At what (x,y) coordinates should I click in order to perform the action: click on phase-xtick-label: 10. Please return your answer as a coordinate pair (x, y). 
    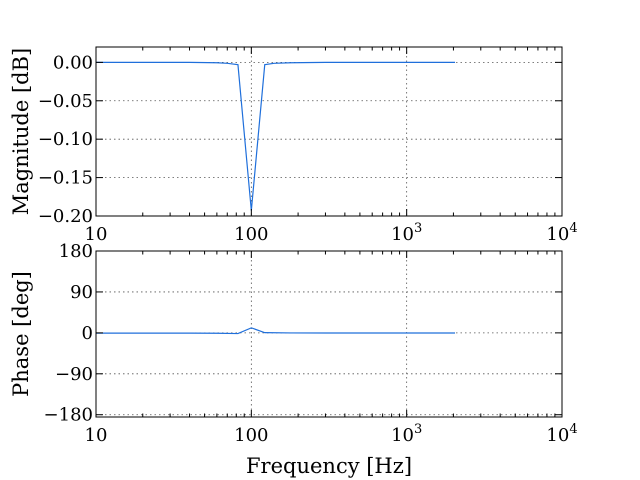
    Looking at the image, I should click on (96, 435).